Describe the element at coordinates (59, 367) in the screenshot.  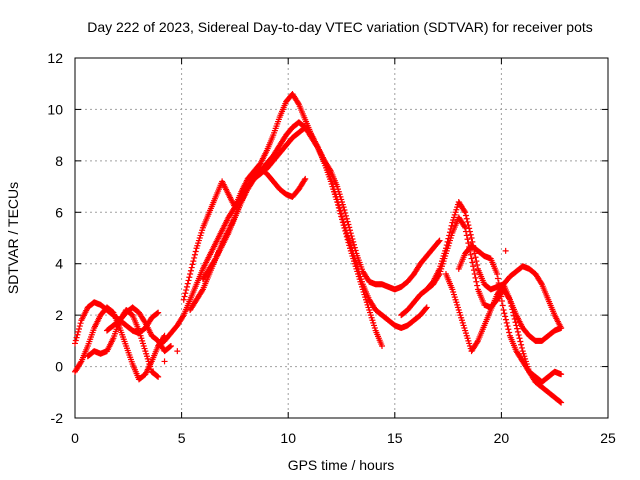
I see `y-tick-label: 0` at that location.